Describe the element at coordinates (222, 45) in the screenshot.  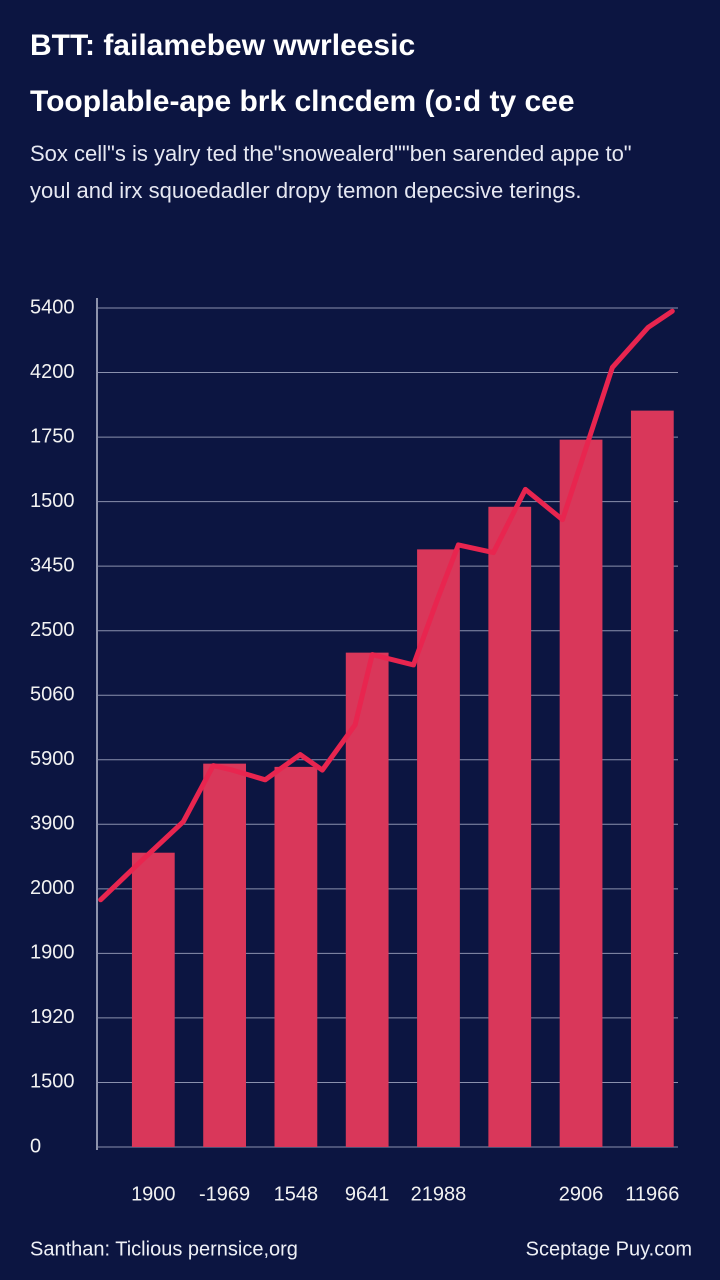
I see `chart-title: BTT: failamebew wwrleesic` at that location.